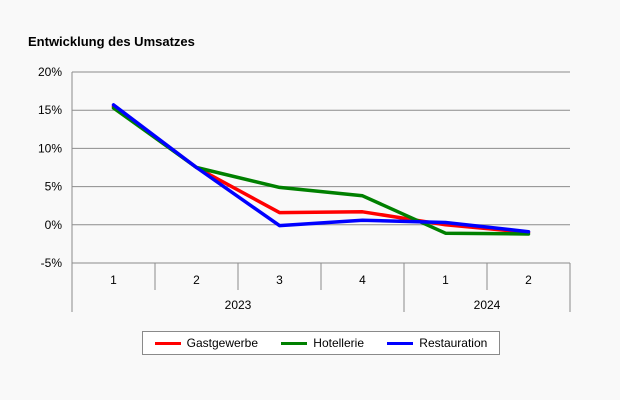  I want to click on chart-title: Entwicklung des Umsatzes, so click(111, 41).